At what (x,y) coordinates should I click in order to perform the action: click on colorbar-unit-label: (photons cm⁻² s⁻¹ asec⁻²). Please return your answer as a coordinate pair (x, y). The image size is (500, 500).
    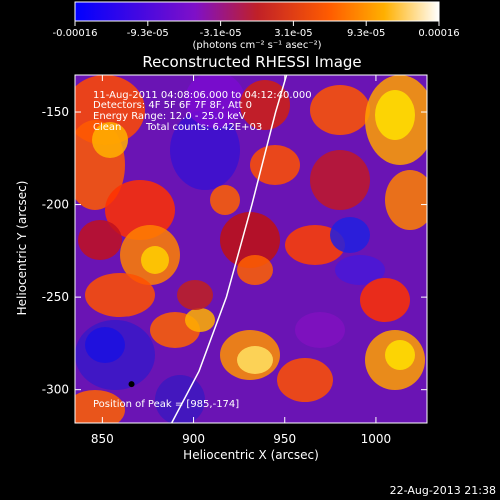
    Looking at the image, I should click on (256, 45).